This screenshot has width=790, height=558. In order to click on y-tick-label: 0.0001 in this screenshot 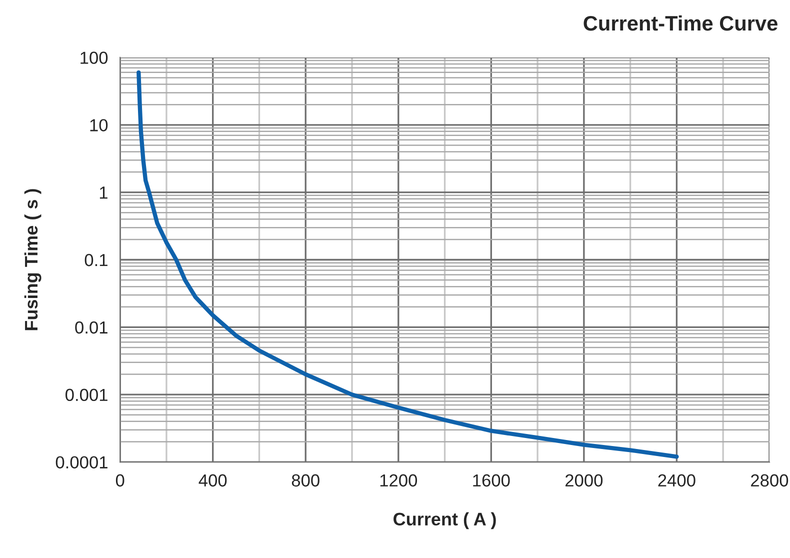, I will do `click(82, 462)`.